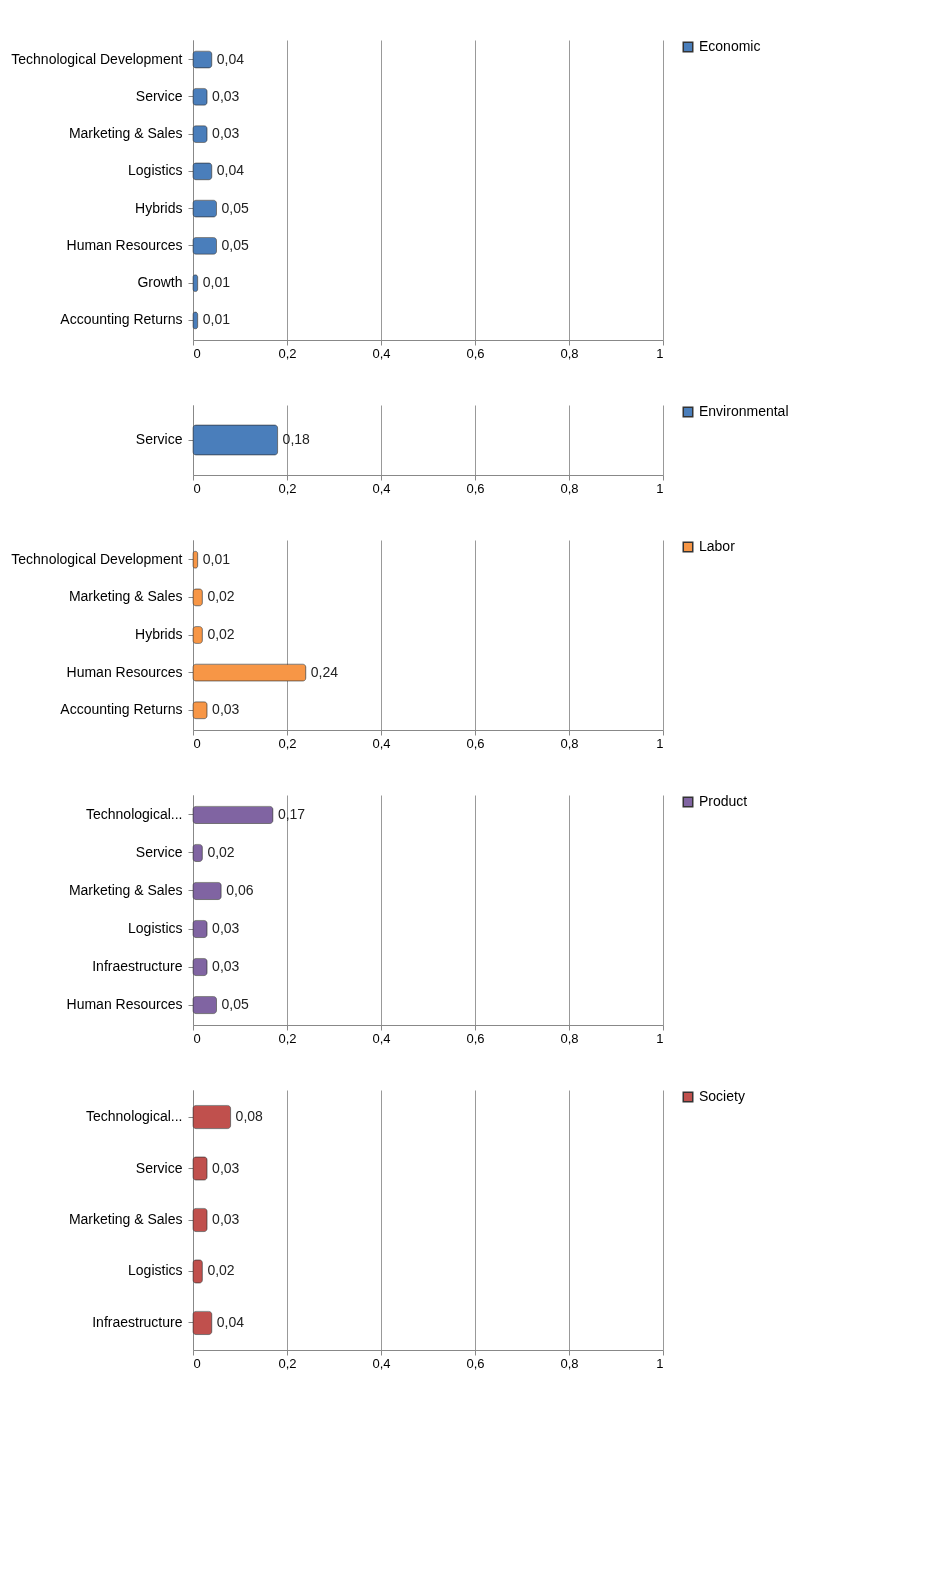 Image resolution: width=925 pixels, height=1578 pixels. Describe the element at coordinates (291, 813) in the screenshot. I see `data-label: 0,17` at that location.